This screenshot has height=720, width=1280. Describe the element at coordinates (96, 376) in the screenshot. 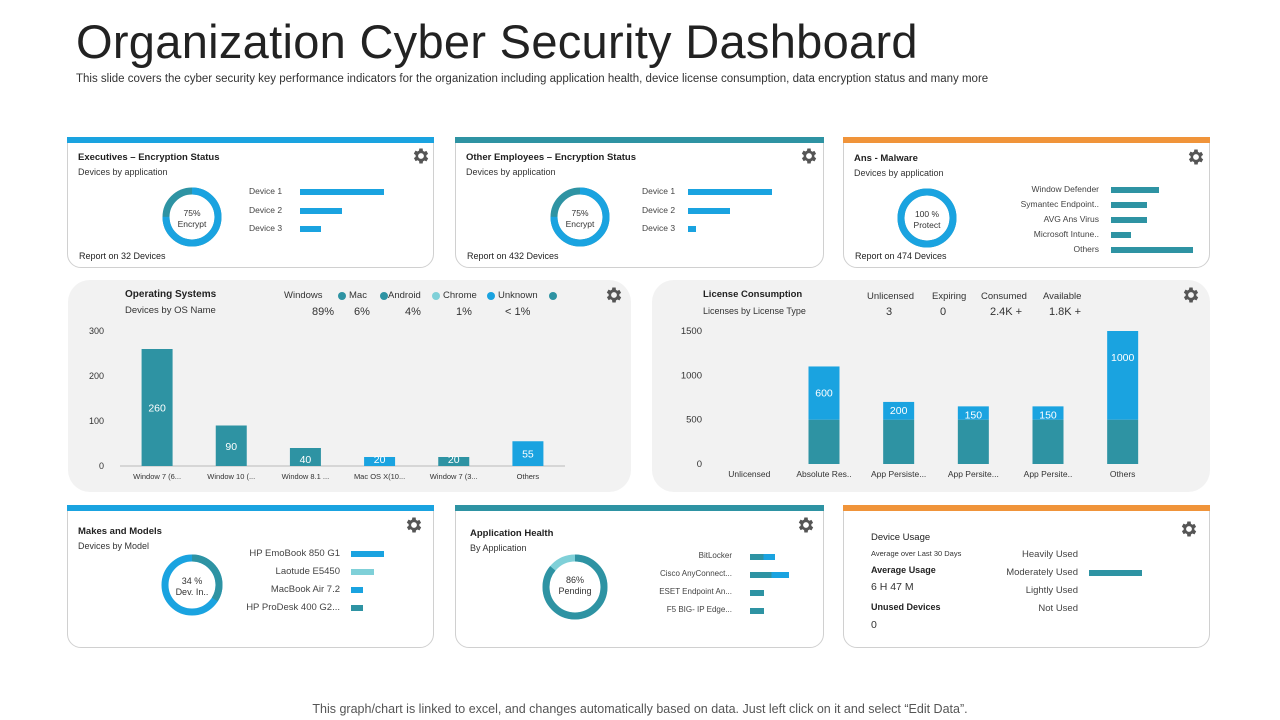

I see `y-tick-label: 200` at that location.